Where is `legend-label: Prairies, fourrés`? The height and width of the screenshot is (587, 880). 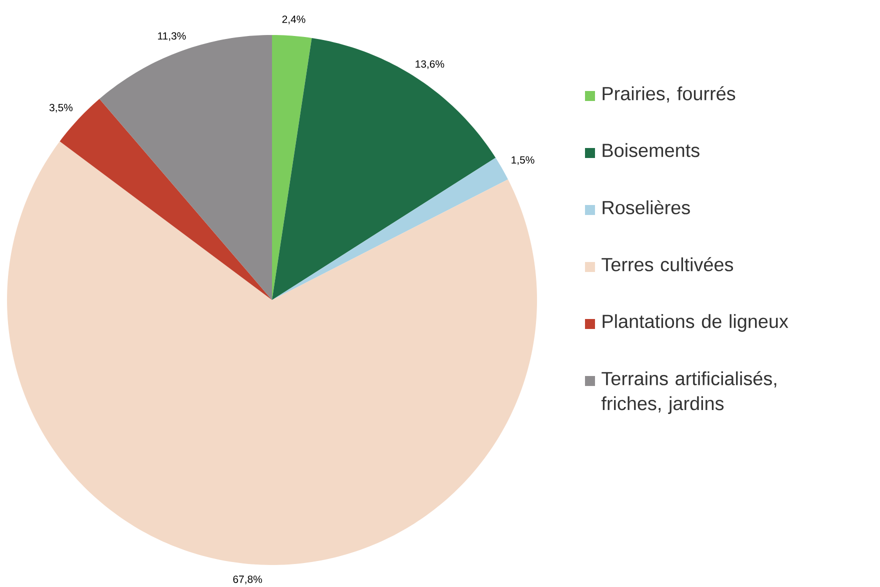 legend-label: Prairies, fourrés is located at coordinates (669, 94).